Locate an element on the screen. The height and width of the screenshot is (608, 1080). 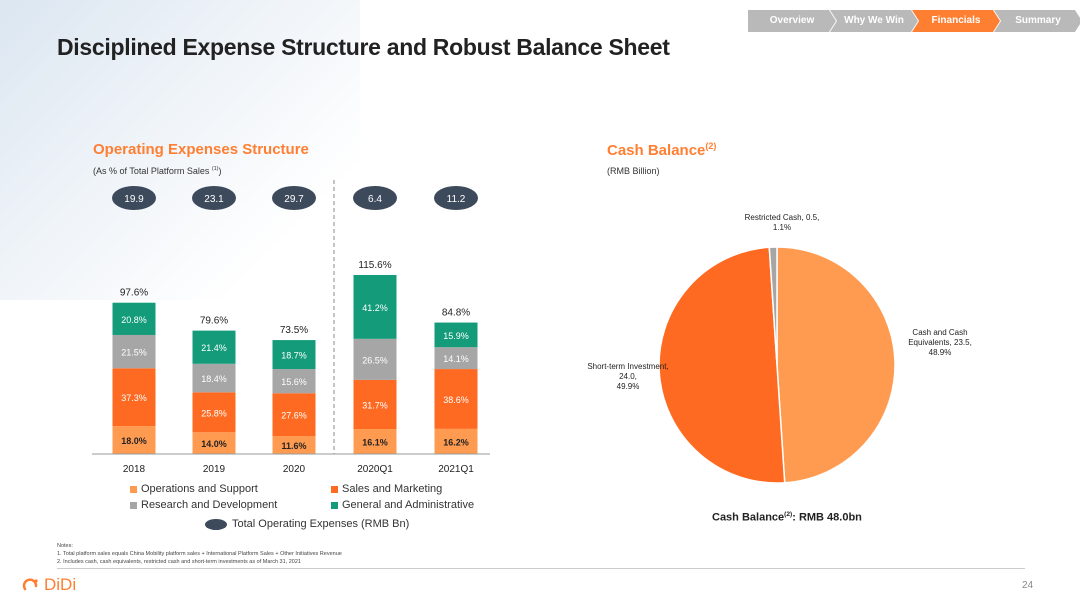
legend-swatch-ga is located at coordinates (334, 505).